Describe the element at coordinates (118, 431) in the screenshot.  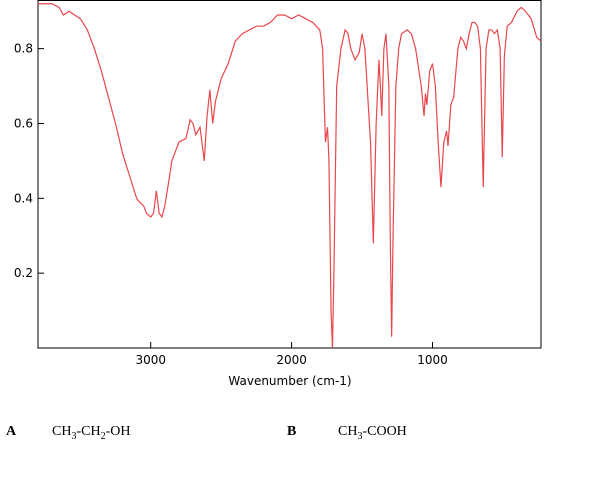
I see `formula-part: -OH` at that location.